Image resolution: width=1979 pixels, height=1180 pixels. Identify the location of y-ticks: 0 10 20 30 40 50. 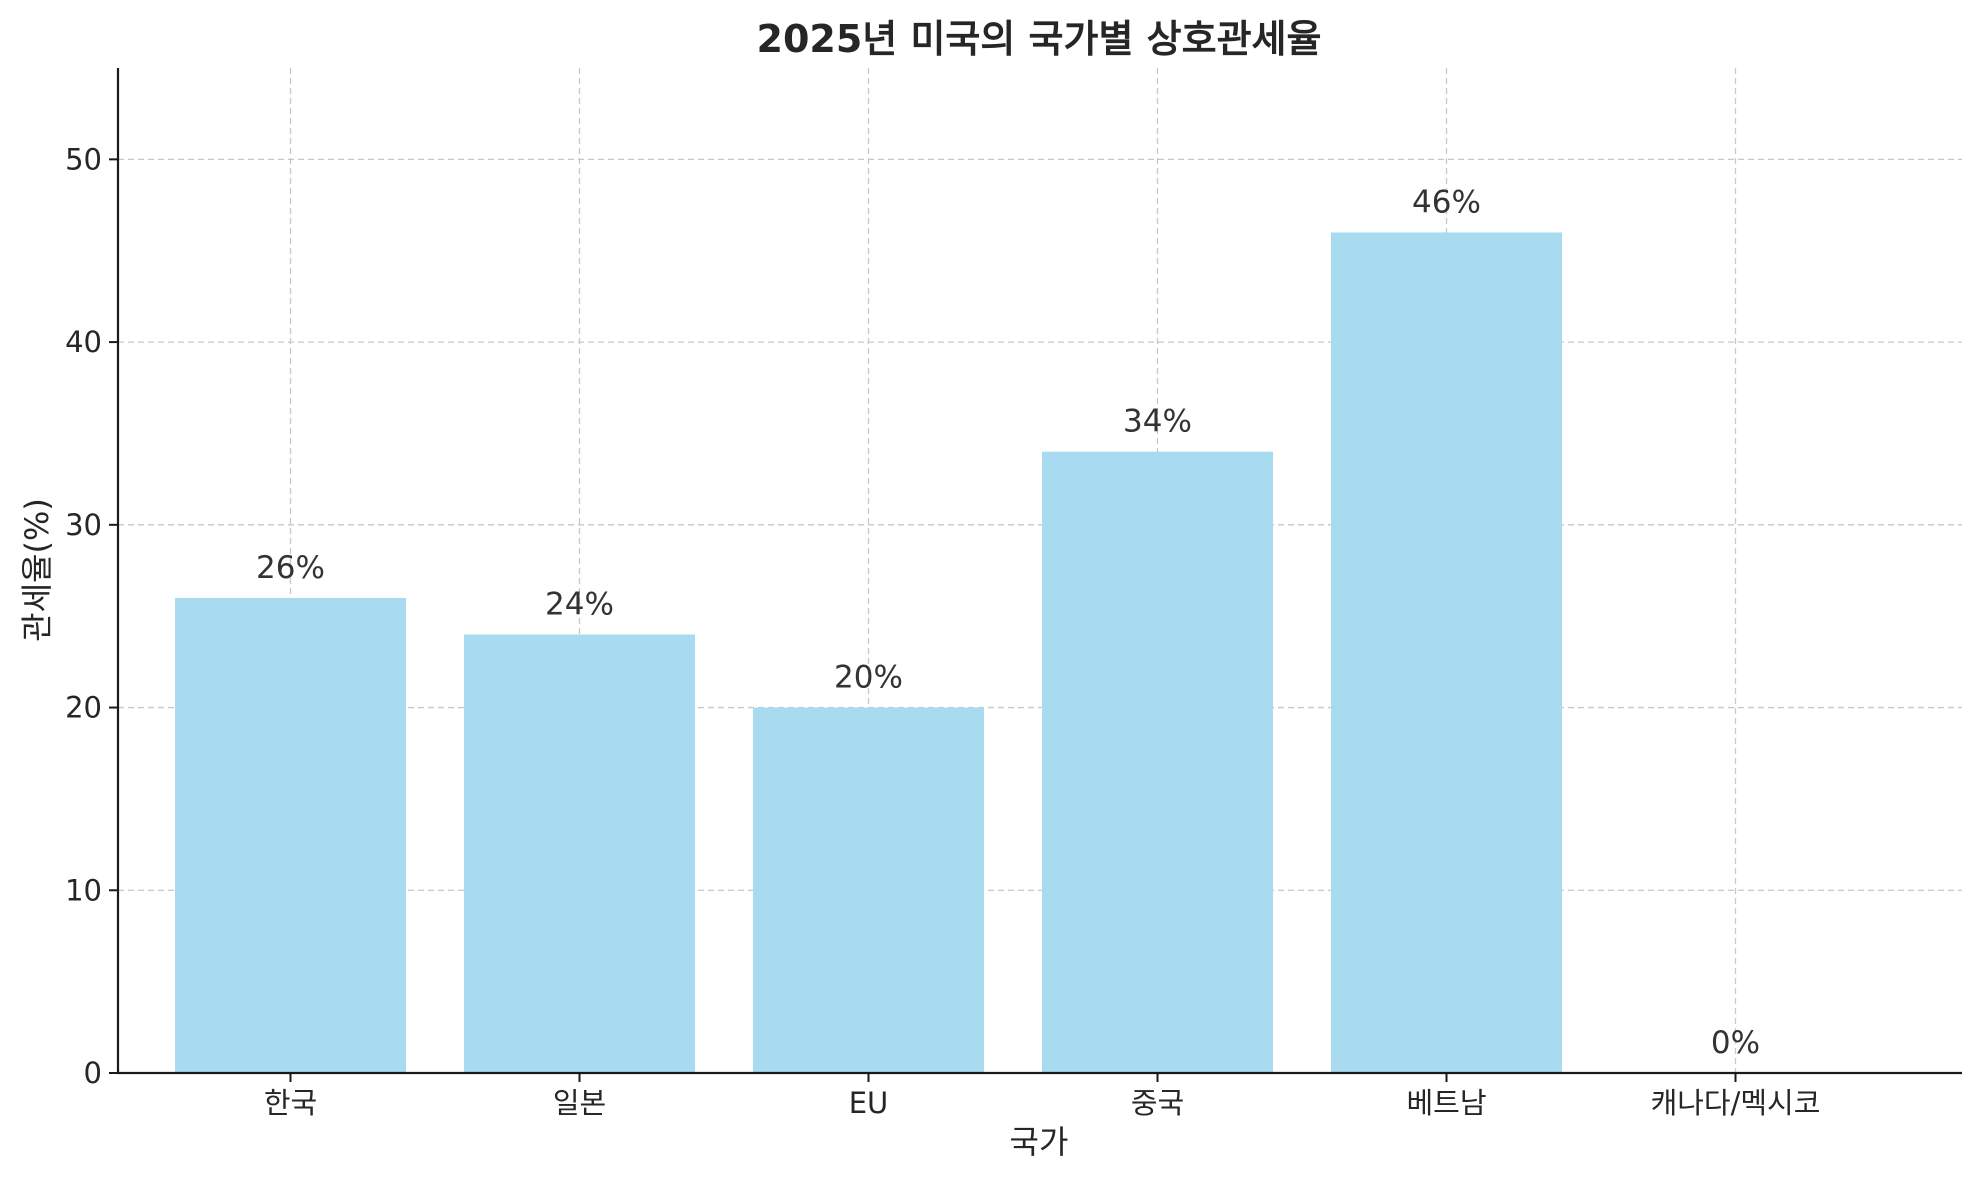
(91, 616).